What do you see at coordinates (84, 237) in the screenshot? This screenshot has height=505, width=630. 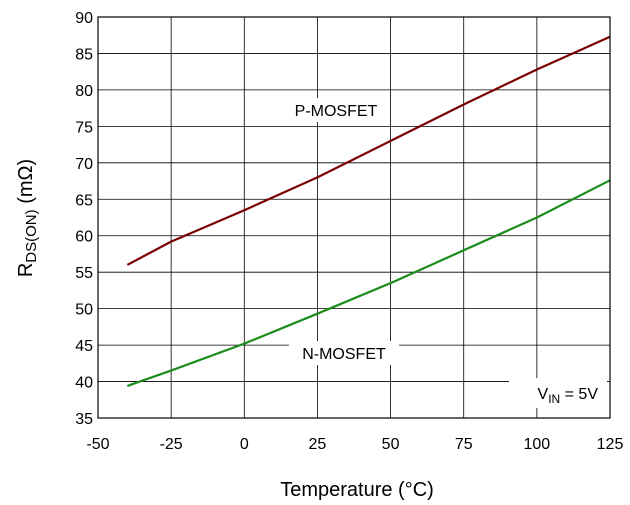 I see `y-tick-label: 60` at bounding box center [84, 237].